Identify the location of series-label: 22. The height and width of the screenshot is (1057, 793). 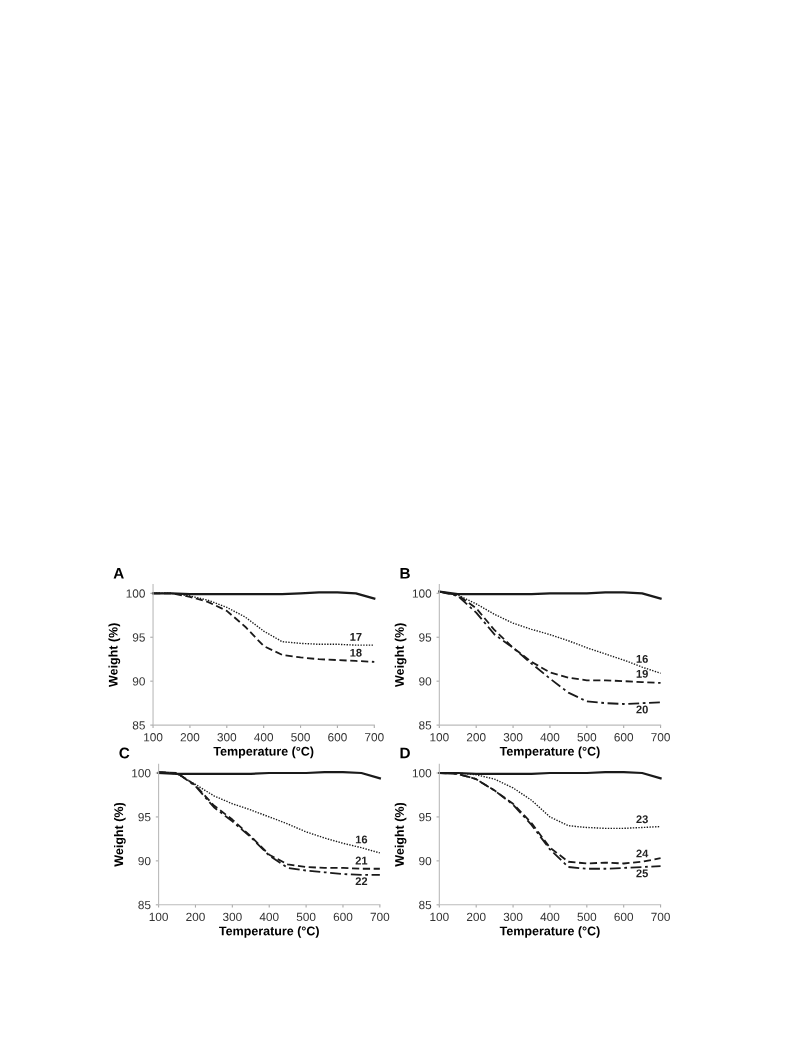
(361, 881).